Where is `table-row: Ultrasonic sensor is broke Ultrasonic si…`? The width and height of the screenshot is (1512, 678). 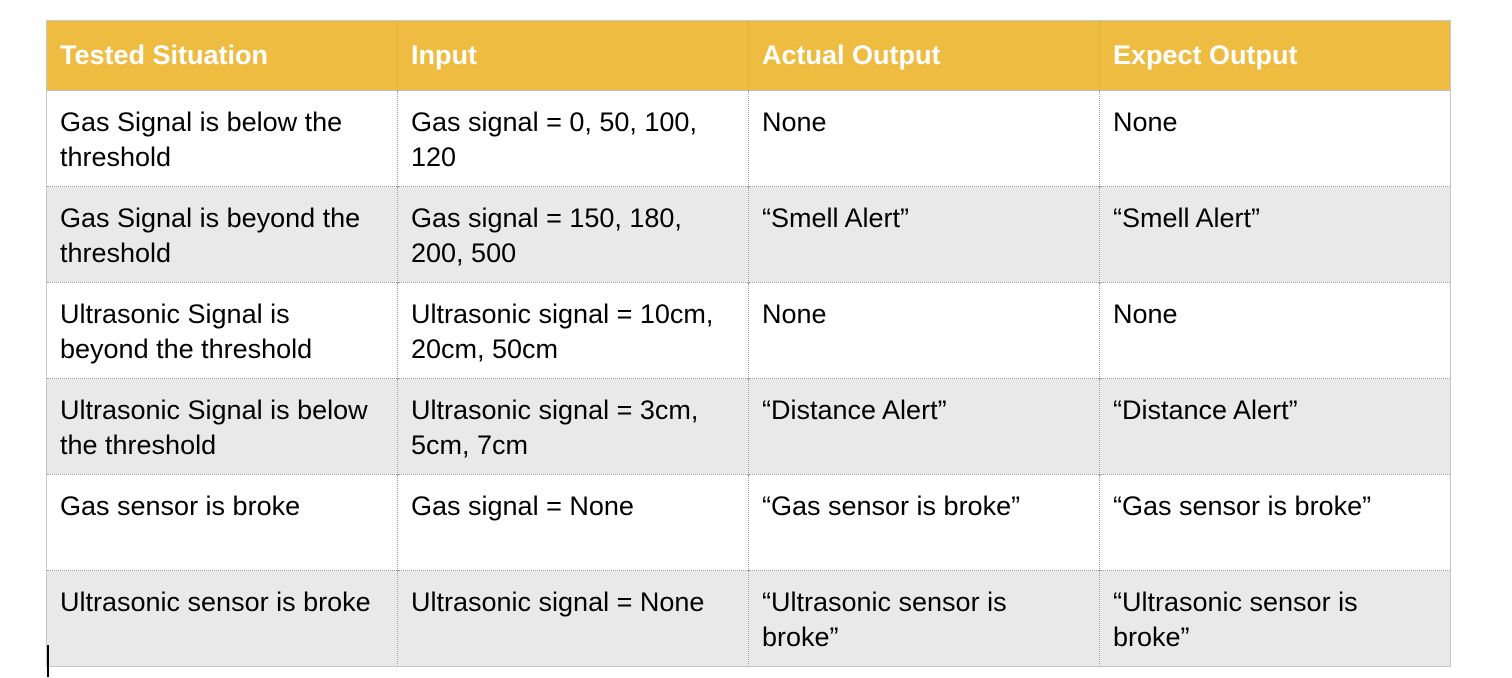 table-row: Ultrasonic sensor is broke Ultrasonic si… is located at coordinates (748, 618).